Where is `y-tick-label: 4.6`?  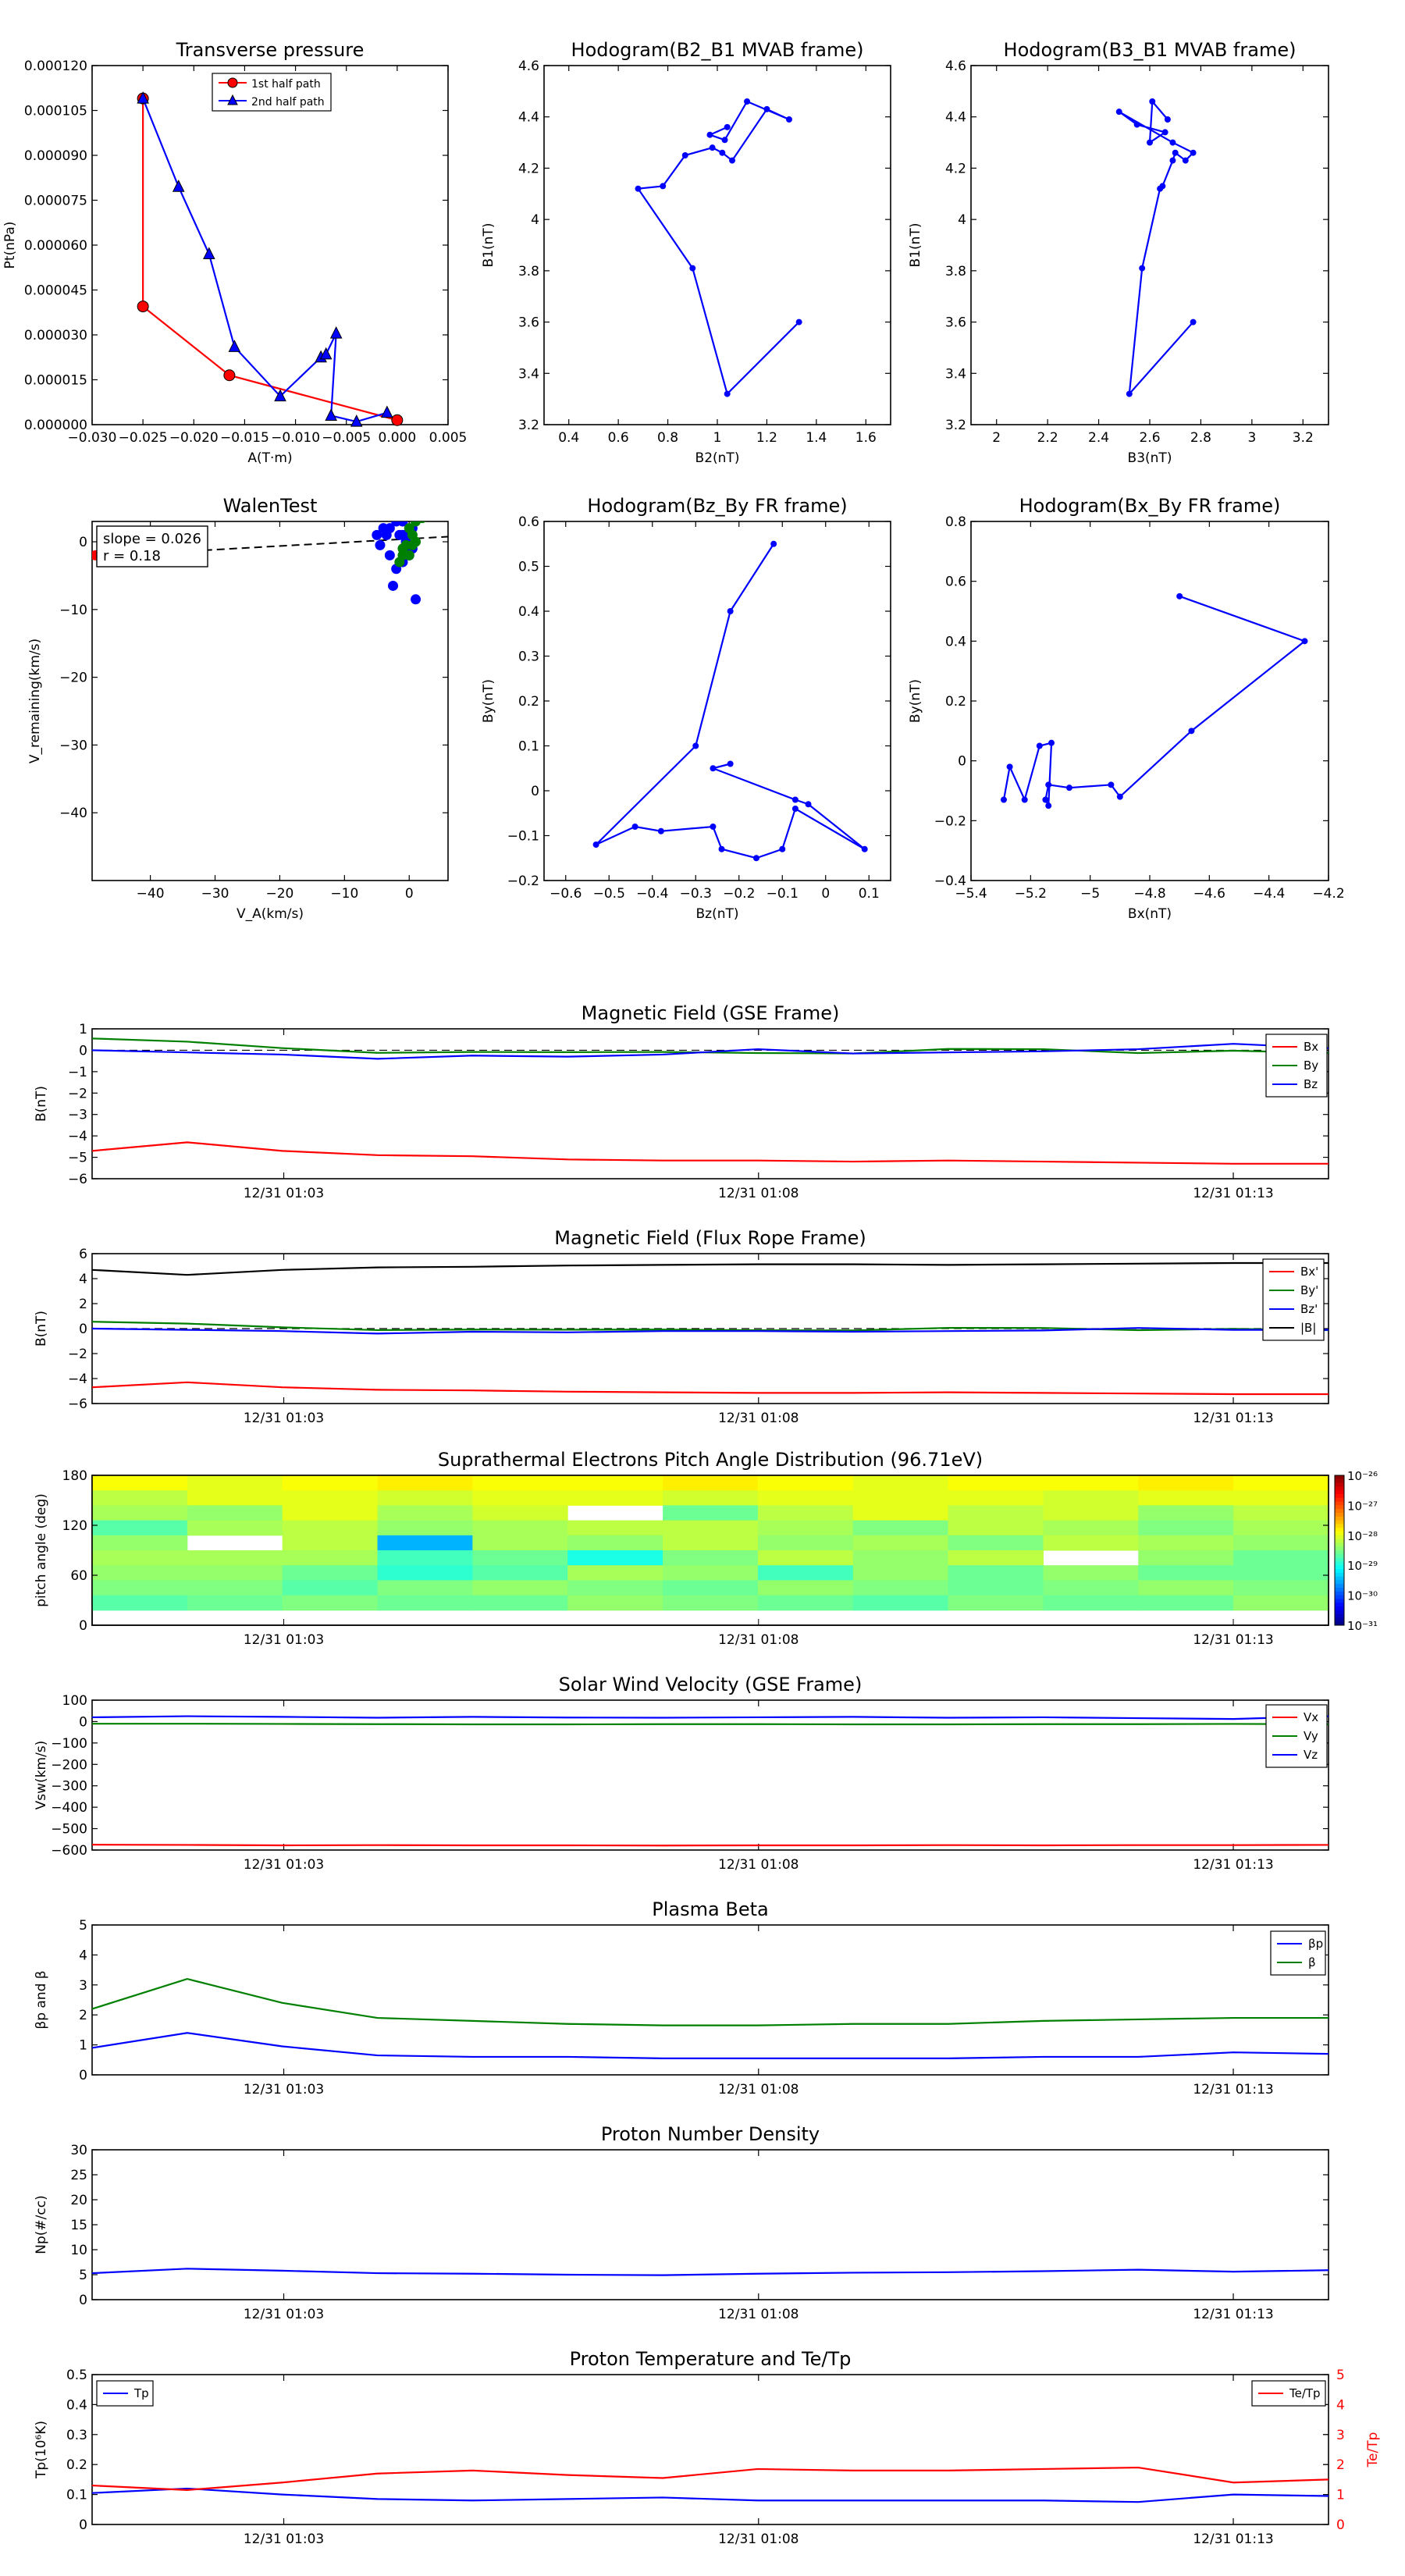 y-tick-label: 4.6 is located at coordinates (528, 66).